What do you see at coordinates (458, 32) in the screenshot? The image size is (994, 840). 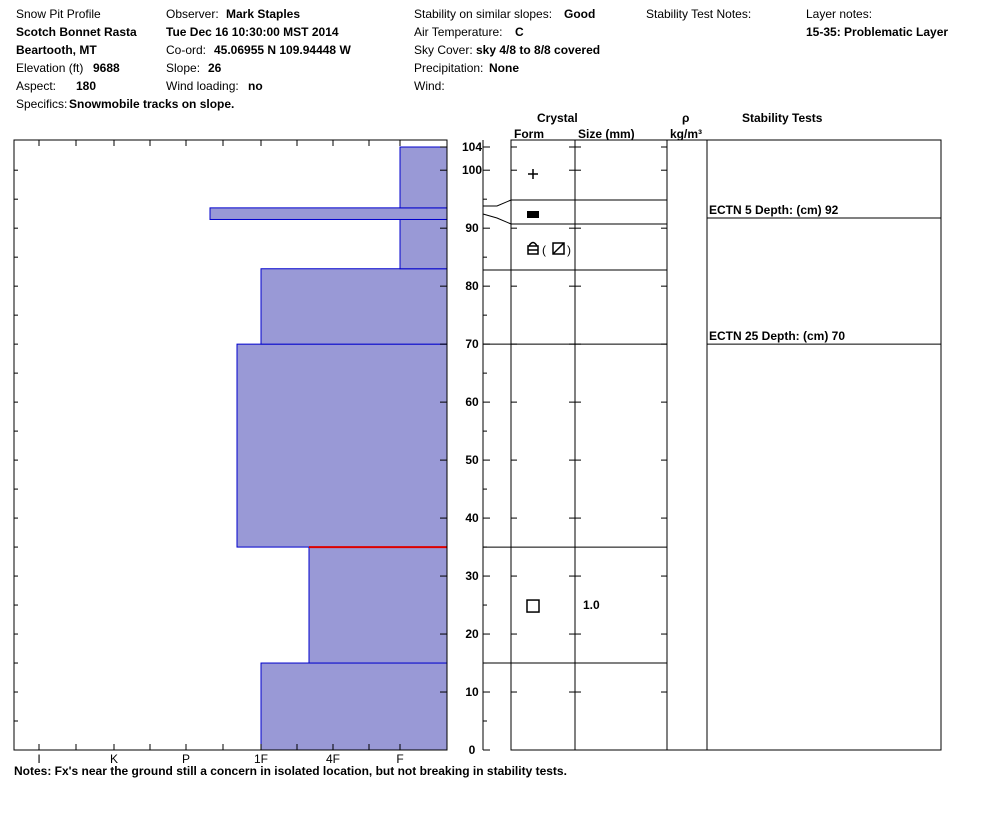 I see `air-temp-label: Air Temperature:` at bounding box center [458, 32].